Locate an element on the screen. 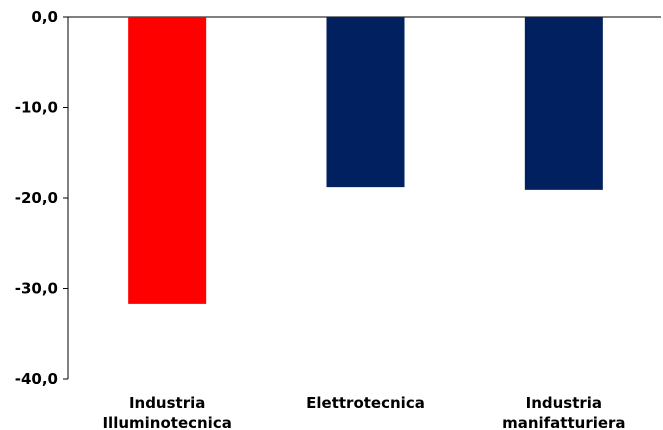  category-label: manifatturiera is located at coordinates (563, 422).